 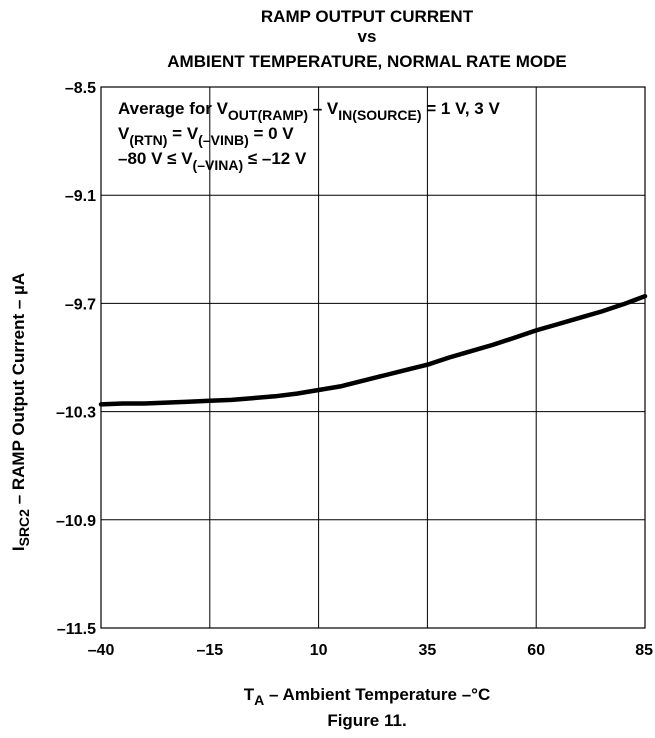 What do you see at coordinates (367, 16) in the screenshot?
I see `chart-title-line-1: RAMP OUTPUT CURRENT` at bounding box center [367, 16].